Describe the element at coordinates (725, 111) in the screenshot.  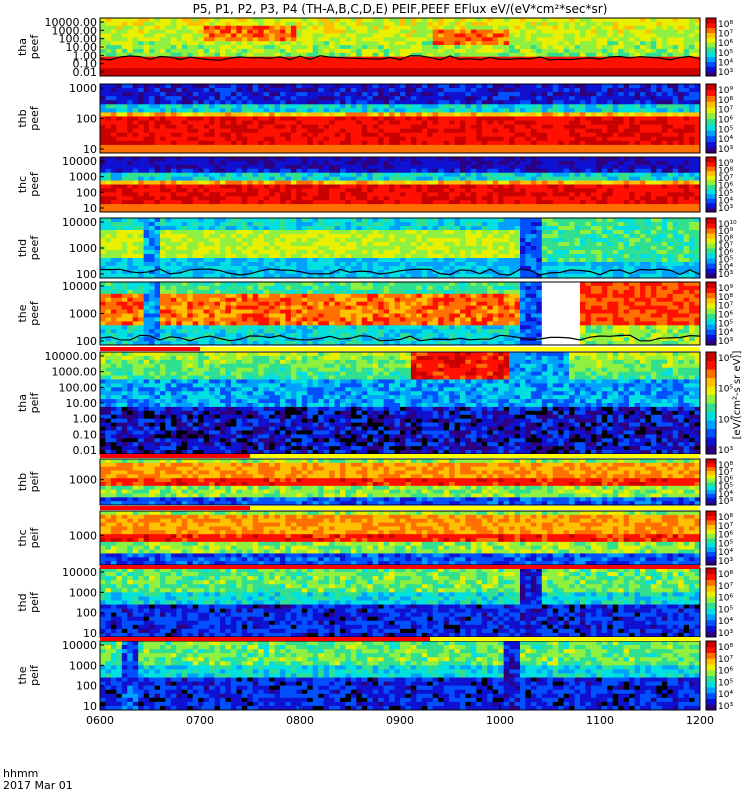
I see `colorbar-tick-label: 10⁷` at that location.